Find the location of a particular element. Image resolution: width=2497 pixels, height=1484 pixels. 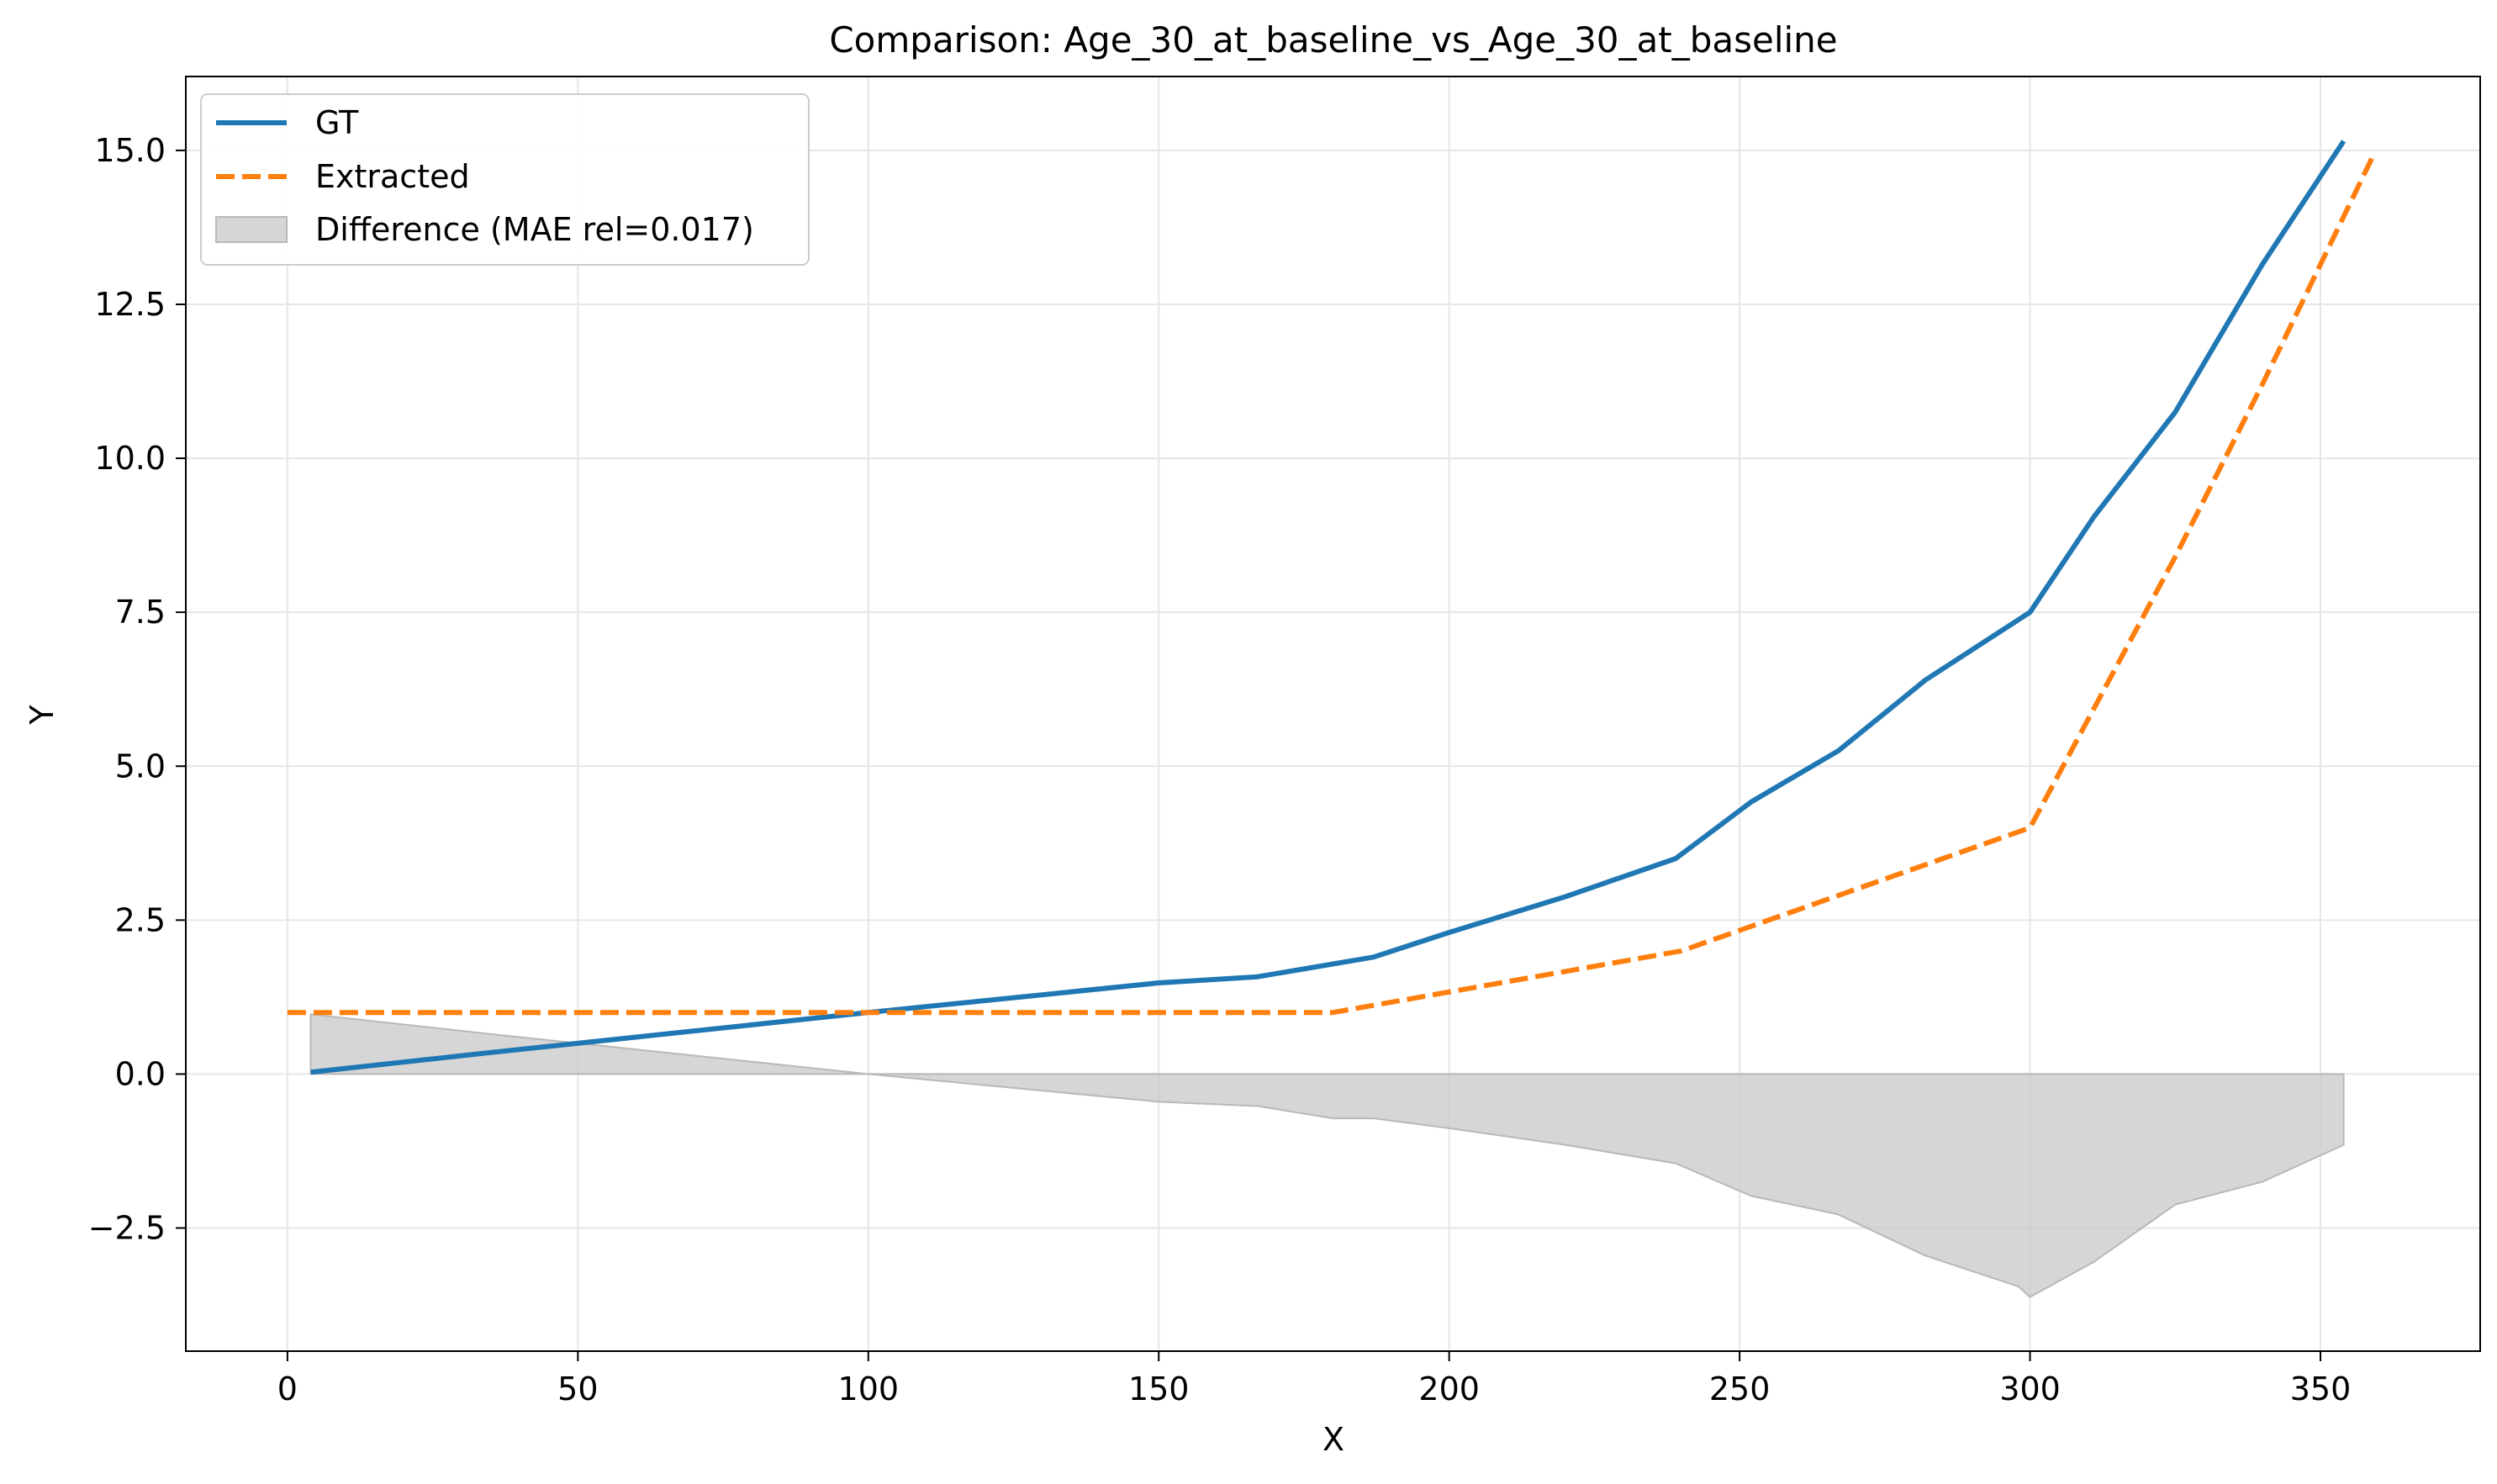

legend: GT Extracted Difference (MAE rel=0.017) is located at coordinates (505, 179).